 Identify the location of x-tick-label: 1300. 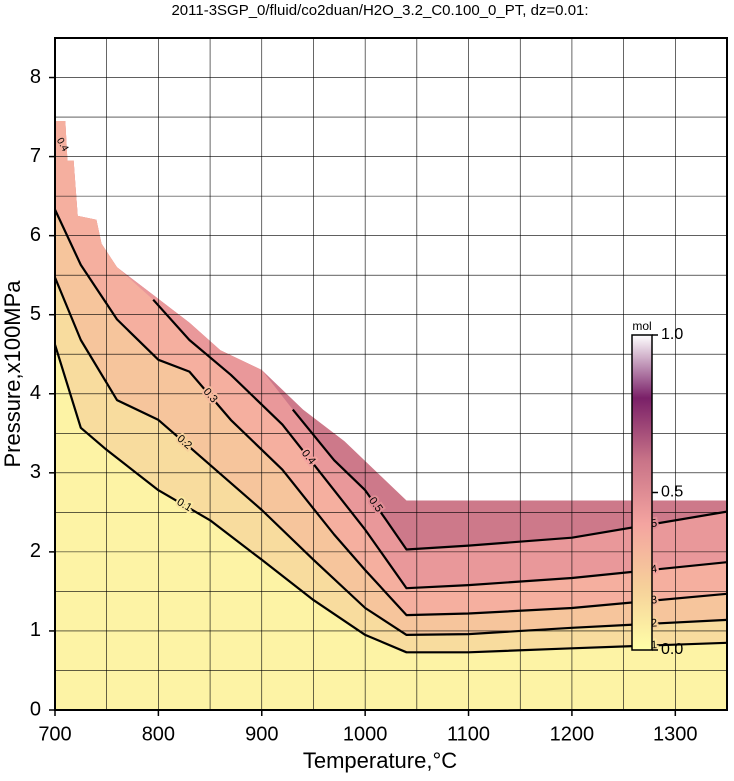
(675, 734).